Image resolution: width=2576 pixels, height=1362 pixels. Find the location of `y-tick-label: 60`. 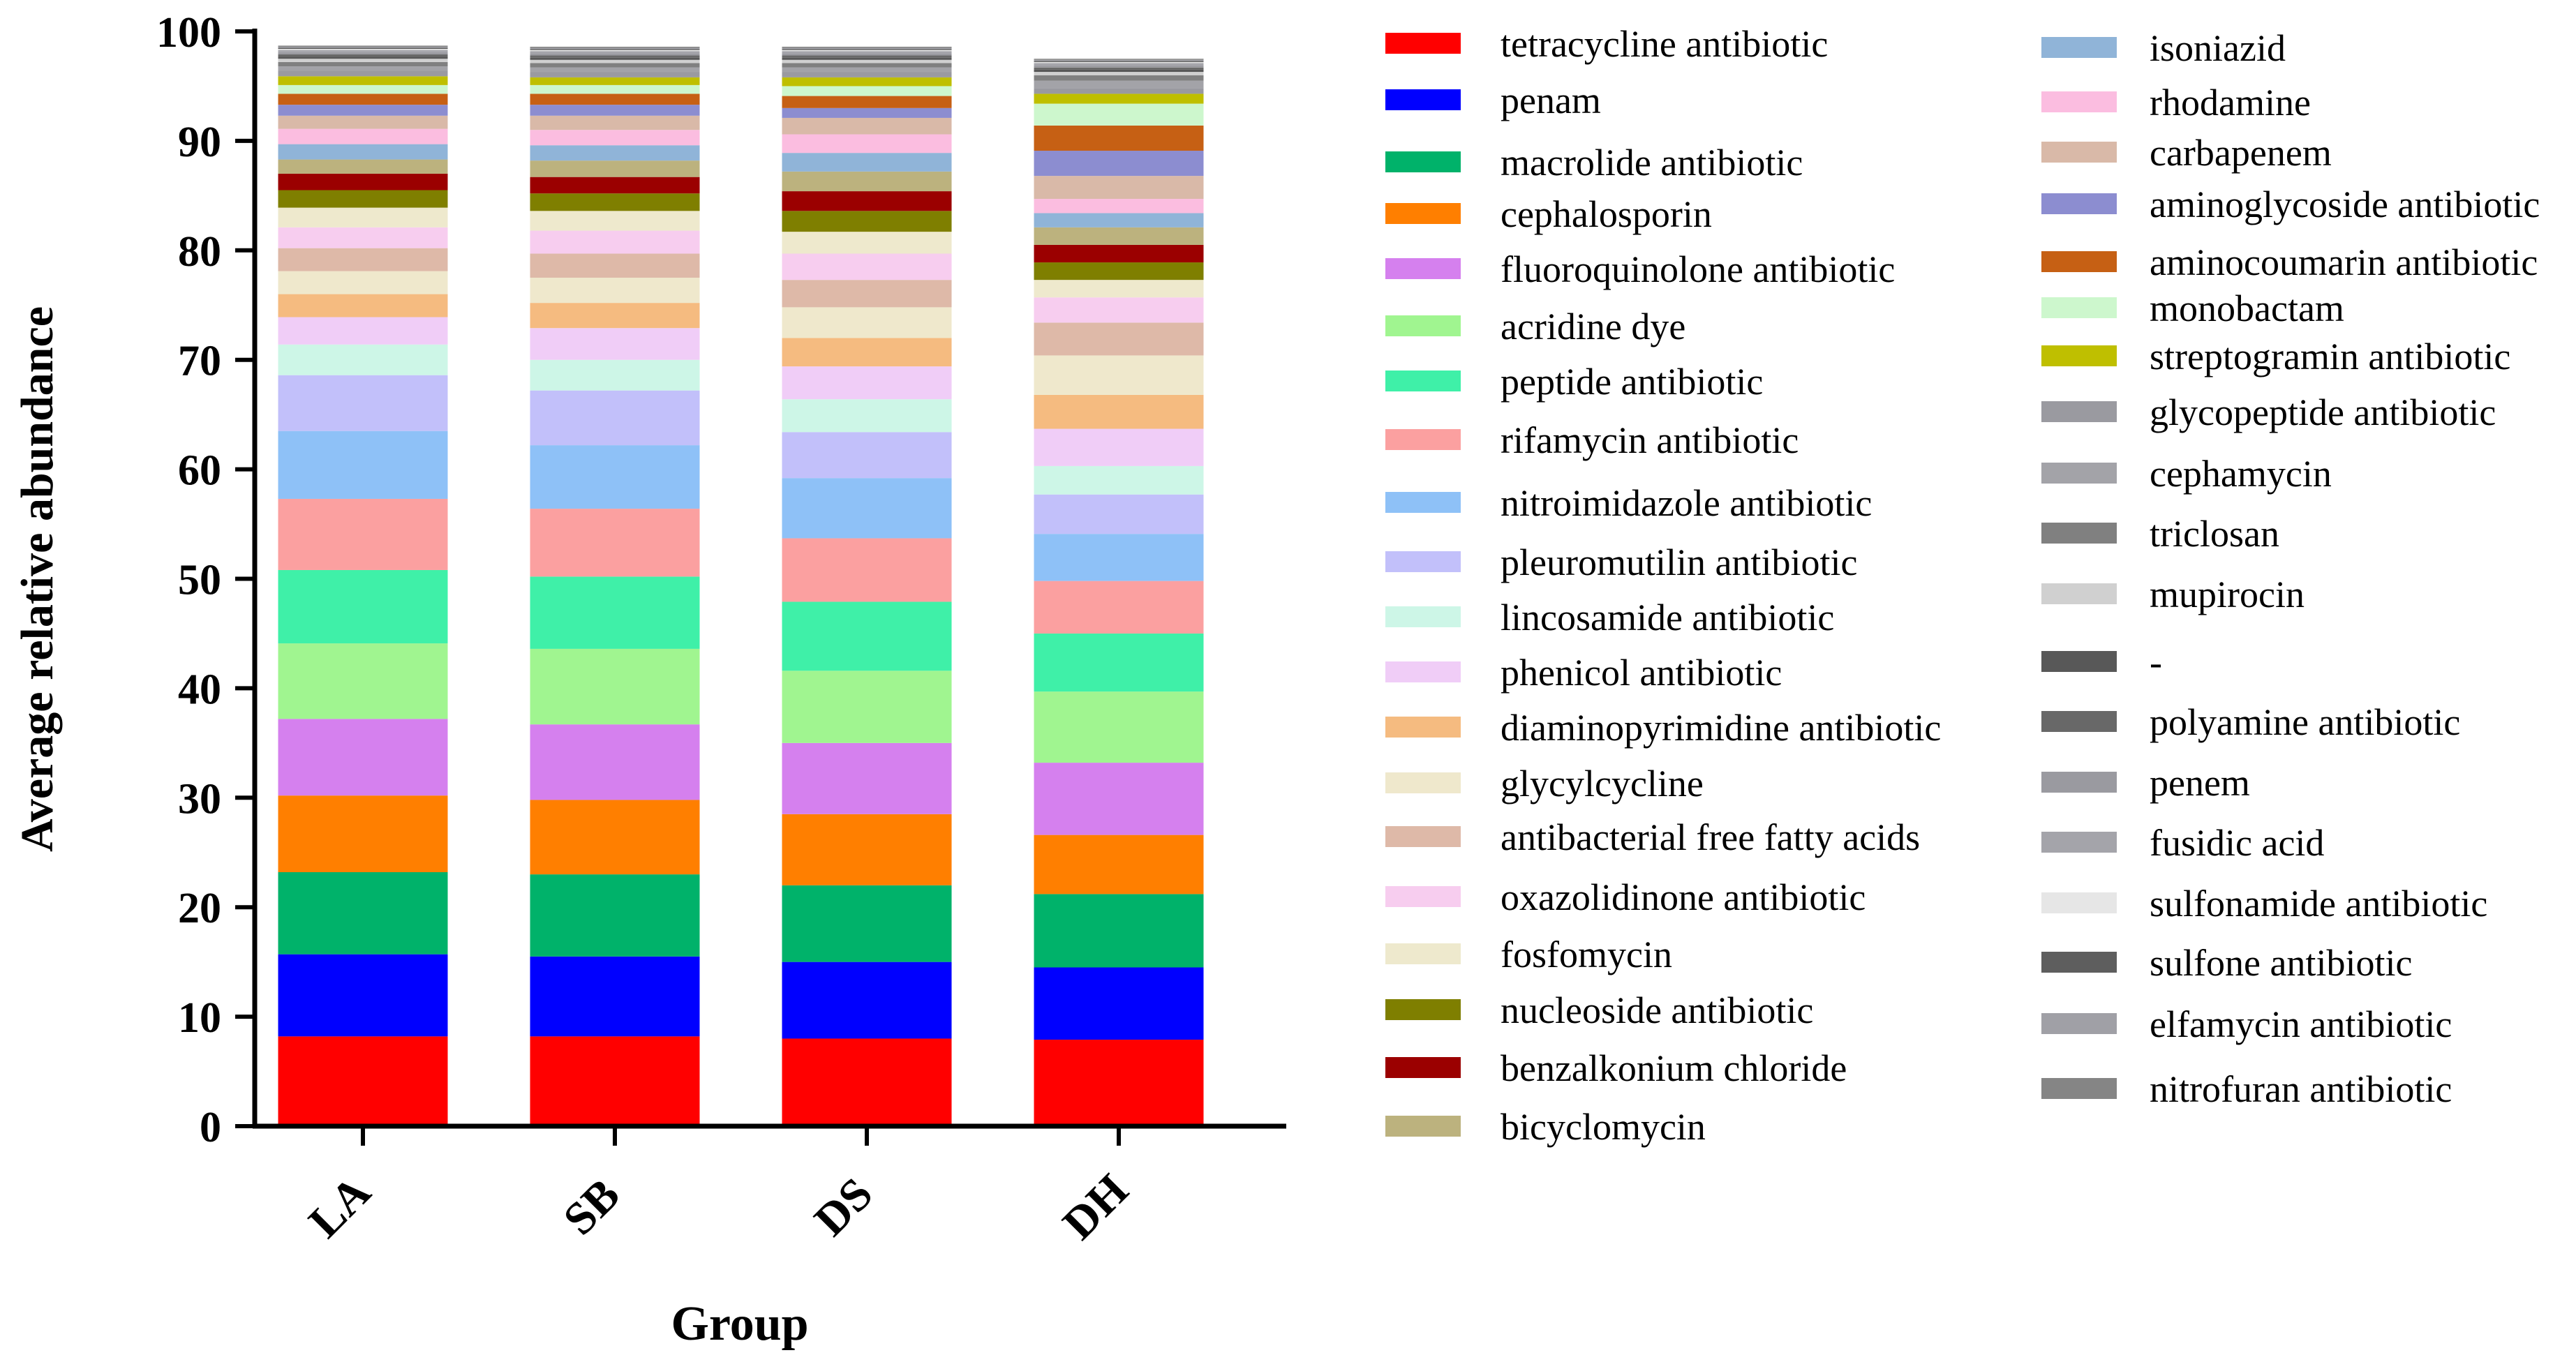

y-tick-label: 60 is located at coordinates (199, 471).